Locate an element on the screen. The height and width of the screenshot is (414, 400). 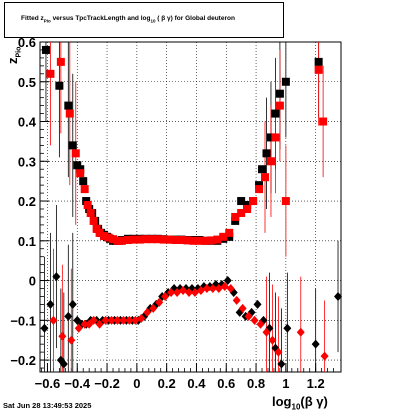
y-tick-label: −0.1 is located at coordinates (23, 320).